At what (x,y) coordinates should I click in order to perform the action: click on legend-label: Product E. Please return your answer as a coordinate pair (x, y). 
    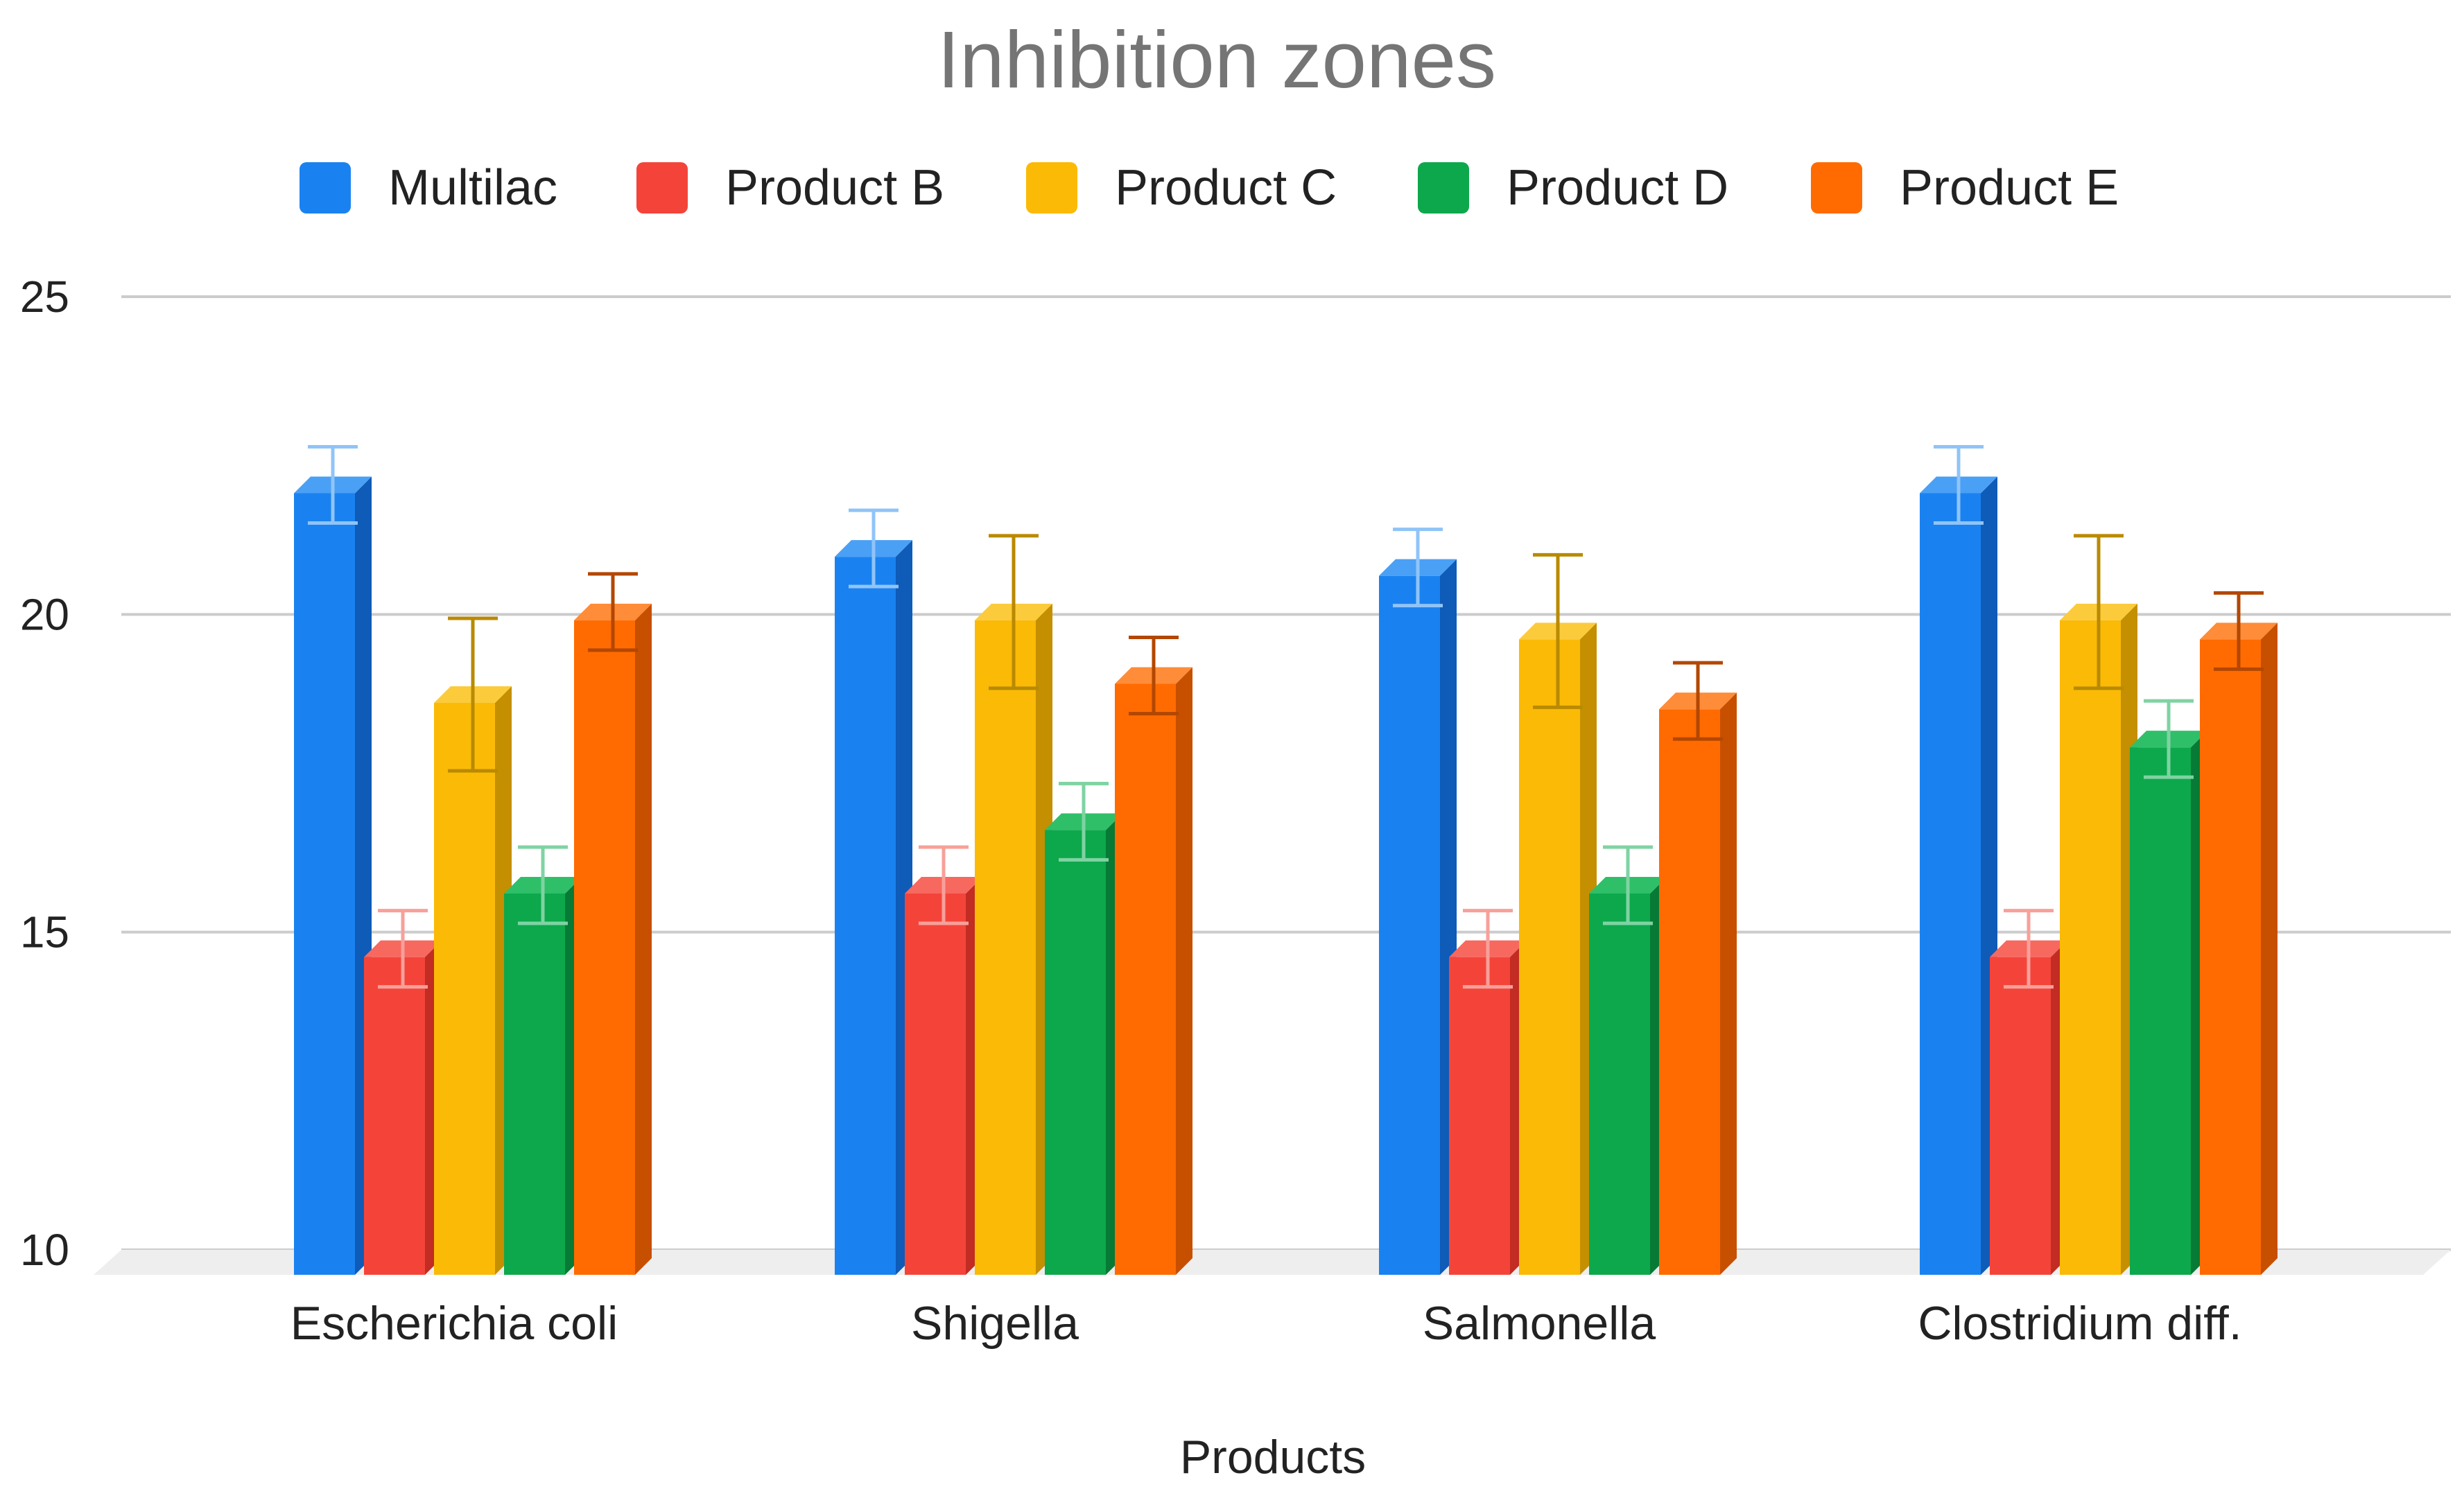
    Looking at the image, I should click on (2010, 188).